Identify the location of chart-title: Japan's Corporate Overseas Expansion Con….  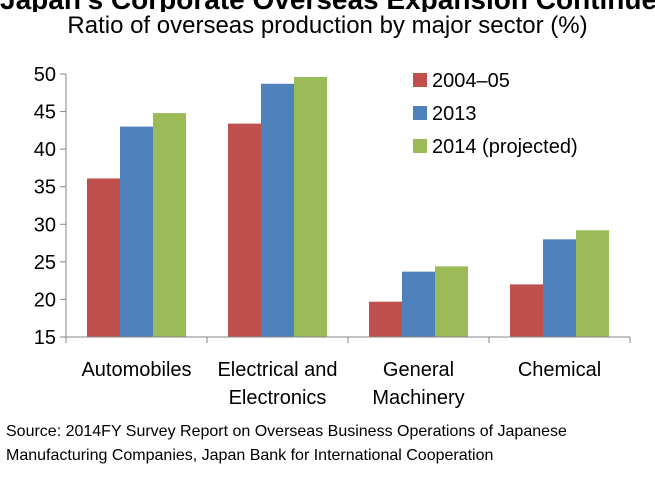
(327, 6).